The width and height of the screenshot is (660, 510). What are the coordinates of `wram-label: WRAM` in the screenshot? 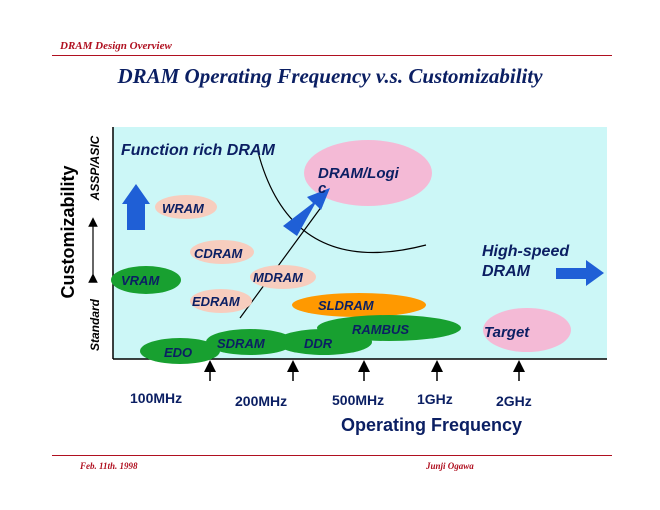 It's located at (183, 208).